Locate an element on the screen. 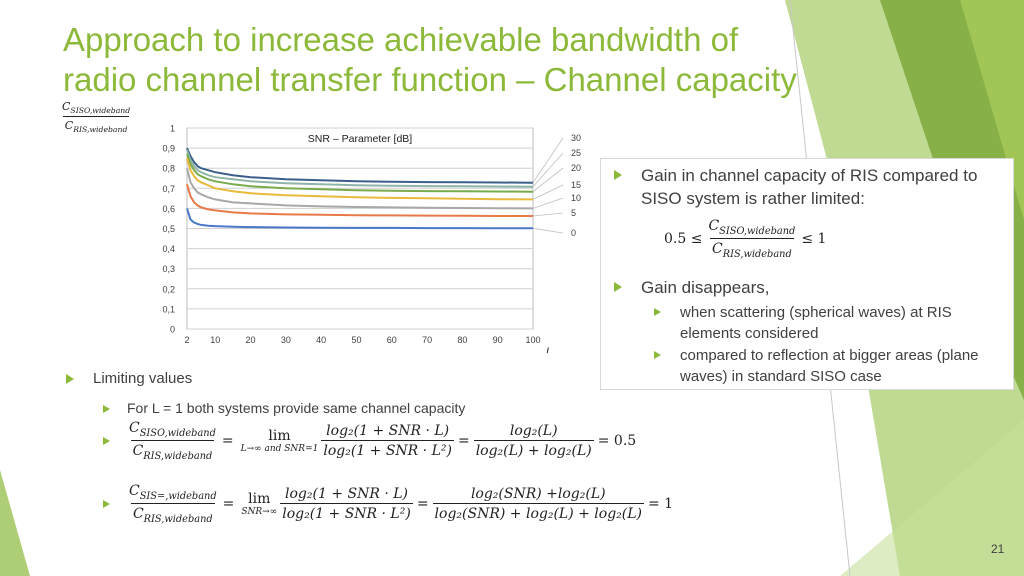 The width and height of the screenshot is (1024, 576). legend-label-snr-5: 5 is located at coordinates (573, 213).